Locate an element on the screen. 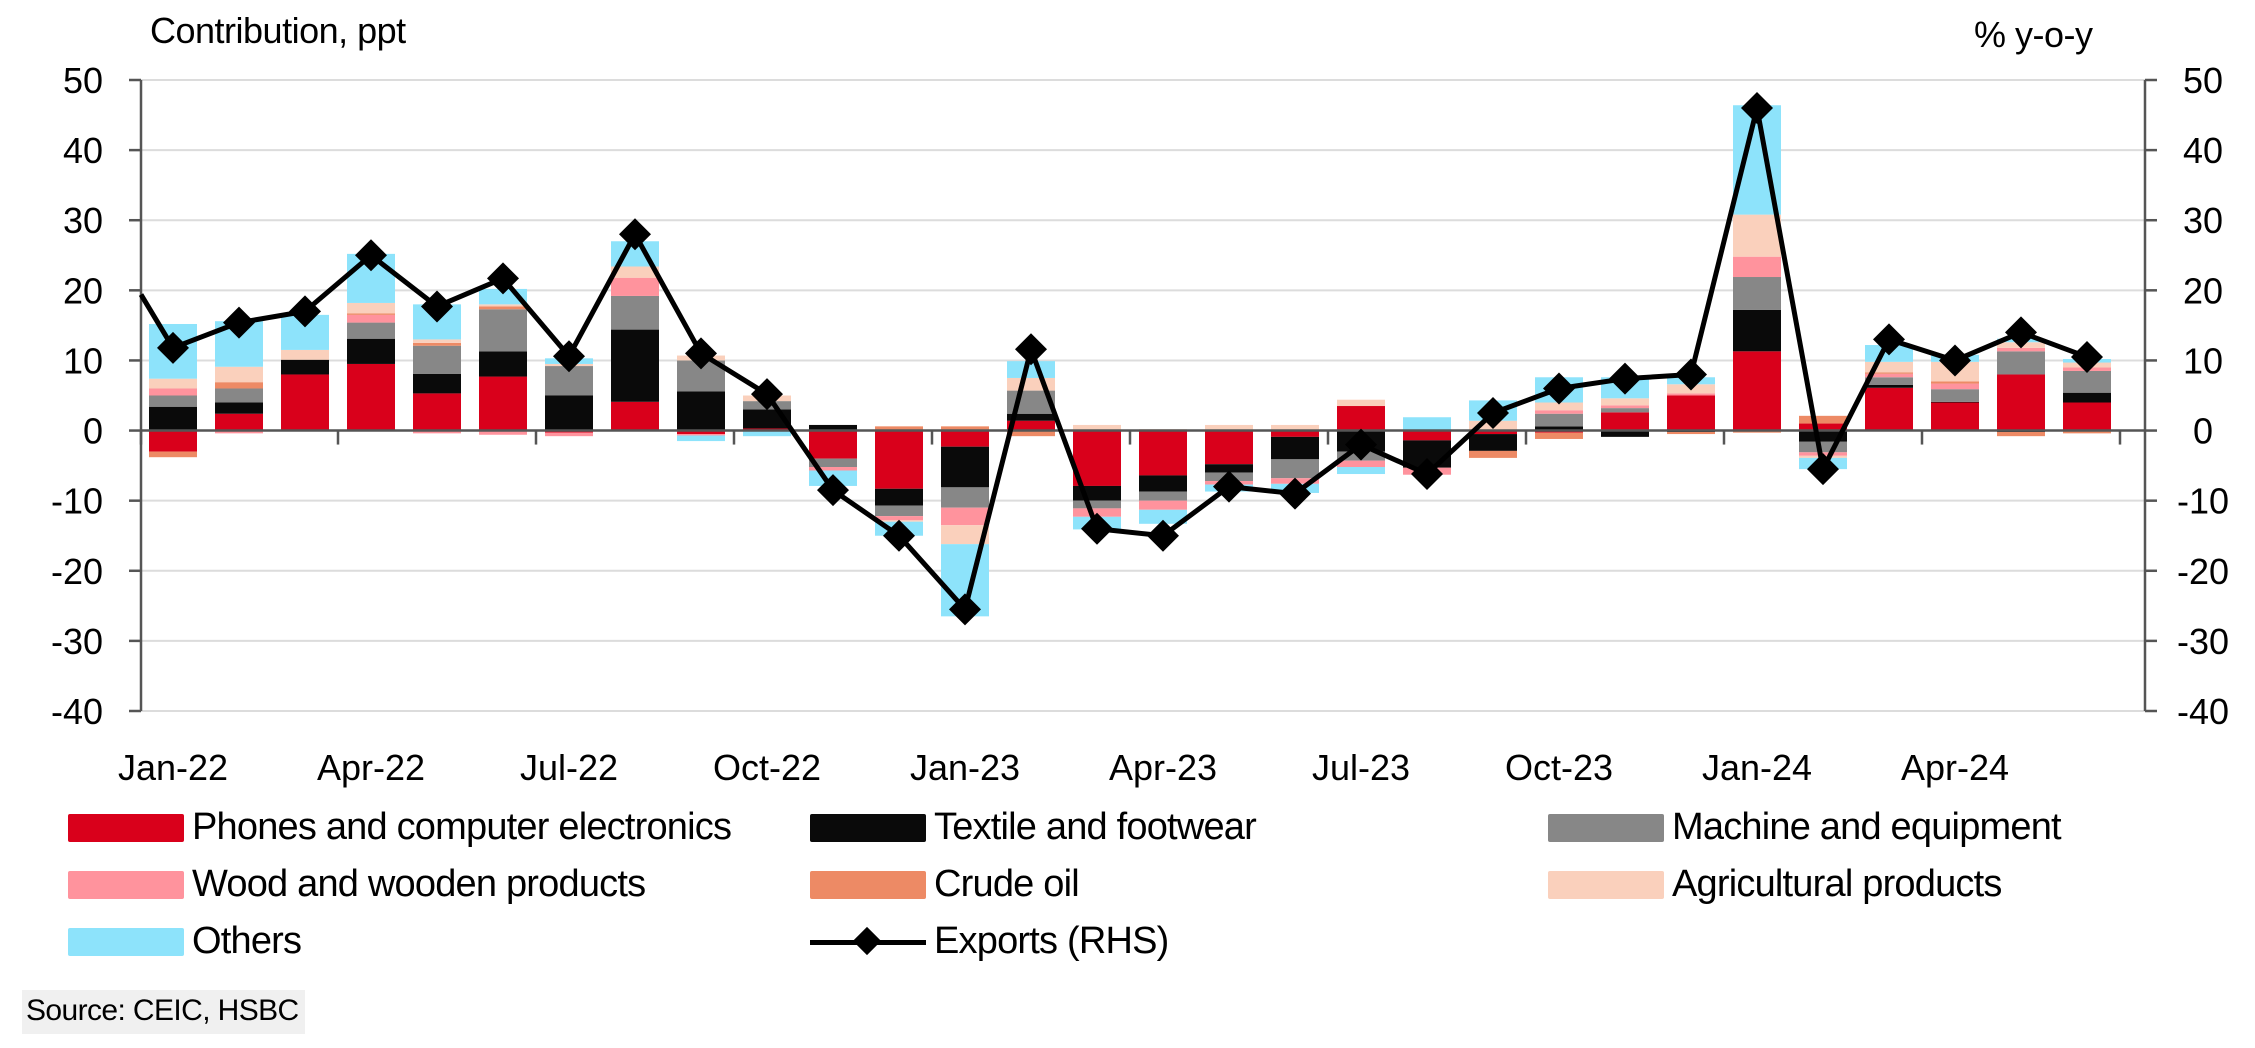 The height and width of the screenshot is (1048, 2255). legend-swatch-wood is located at coordinates (126, 884).